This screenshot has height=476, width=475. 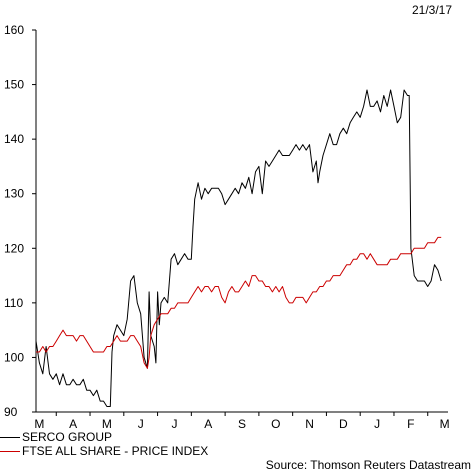 I want to click on legend-item-ftse: FTSE ALL SHARE - PRICE INDEX, so click(x=104, y=451).